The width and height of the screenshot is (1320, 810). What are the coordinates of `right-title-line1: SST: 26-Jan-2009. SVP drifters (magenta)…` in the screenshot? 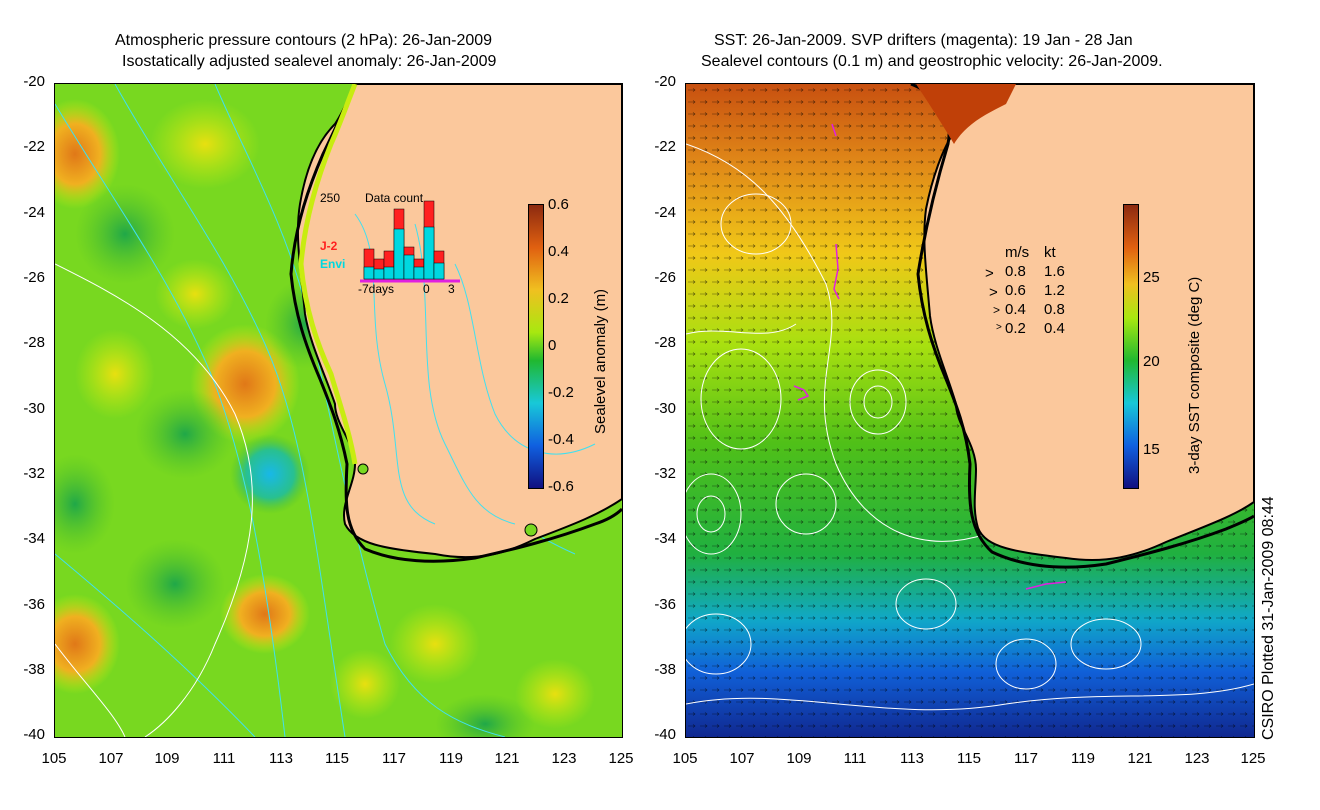 It's located at (923, 40).